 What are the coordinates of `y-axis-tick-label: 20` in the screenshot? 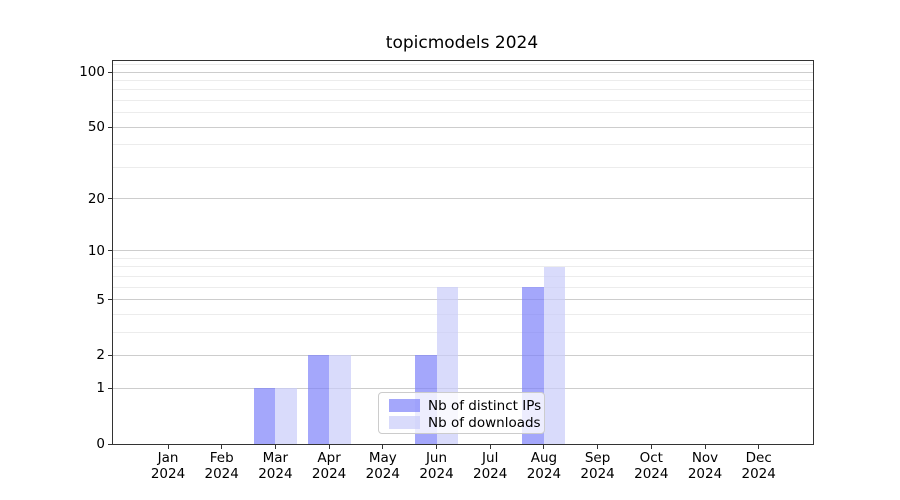 It's located at (96, 198).